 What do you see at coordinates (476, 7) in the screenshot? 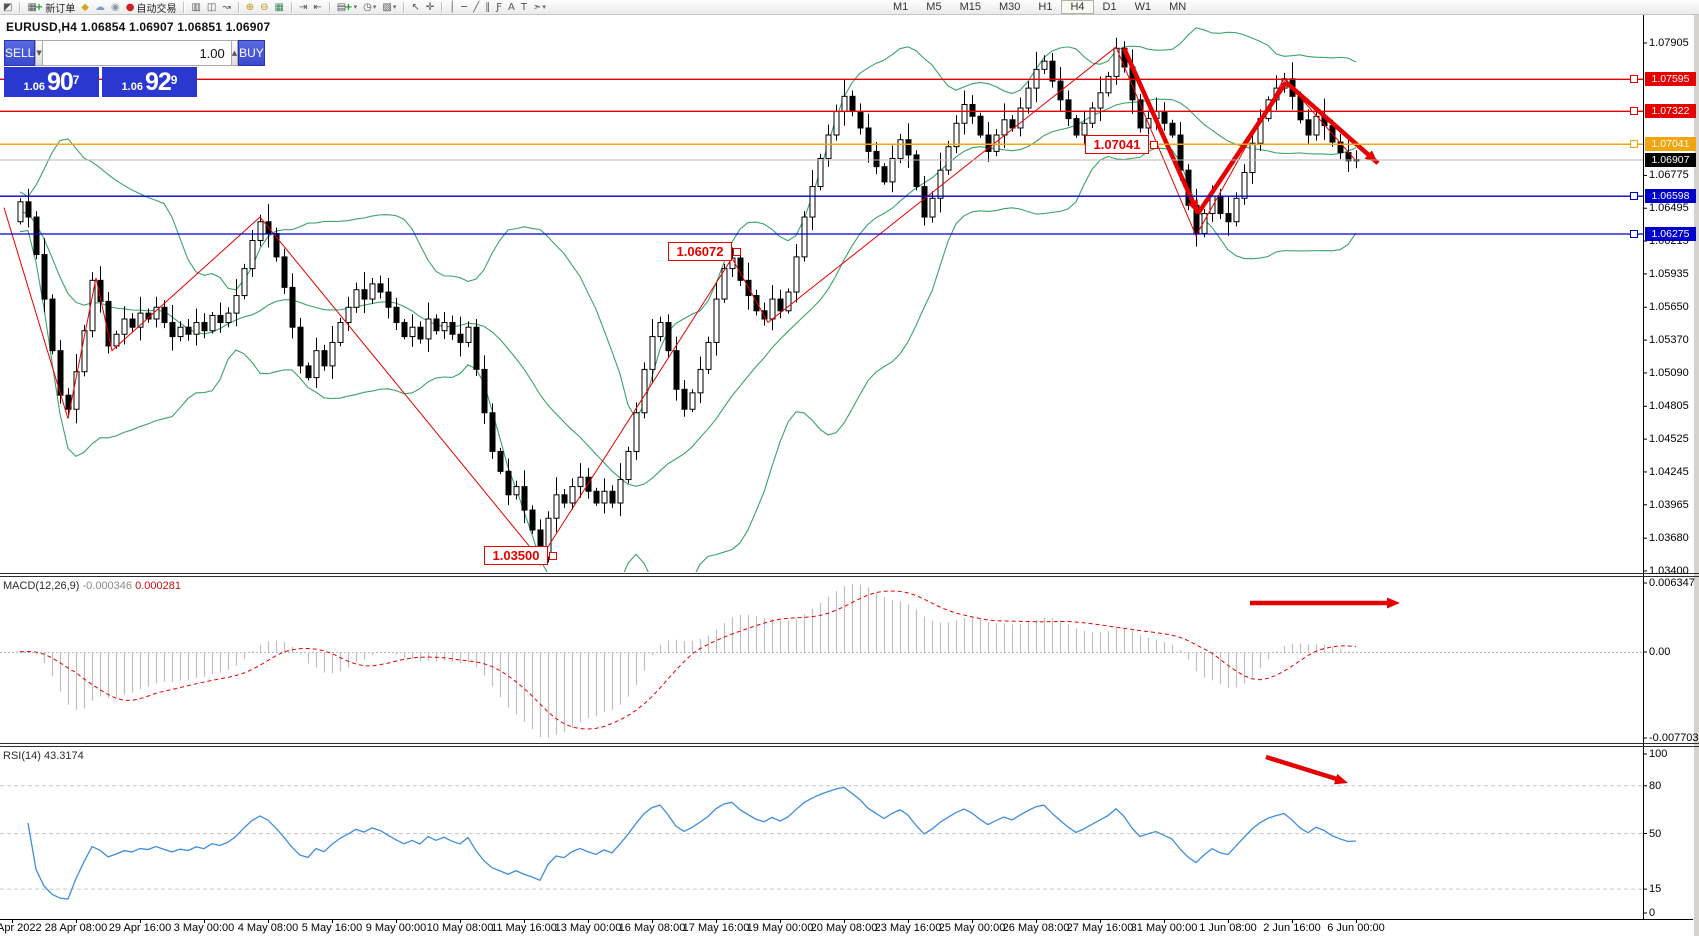
I see `trendline-icon: ╱` at bounding box center [476, 7].